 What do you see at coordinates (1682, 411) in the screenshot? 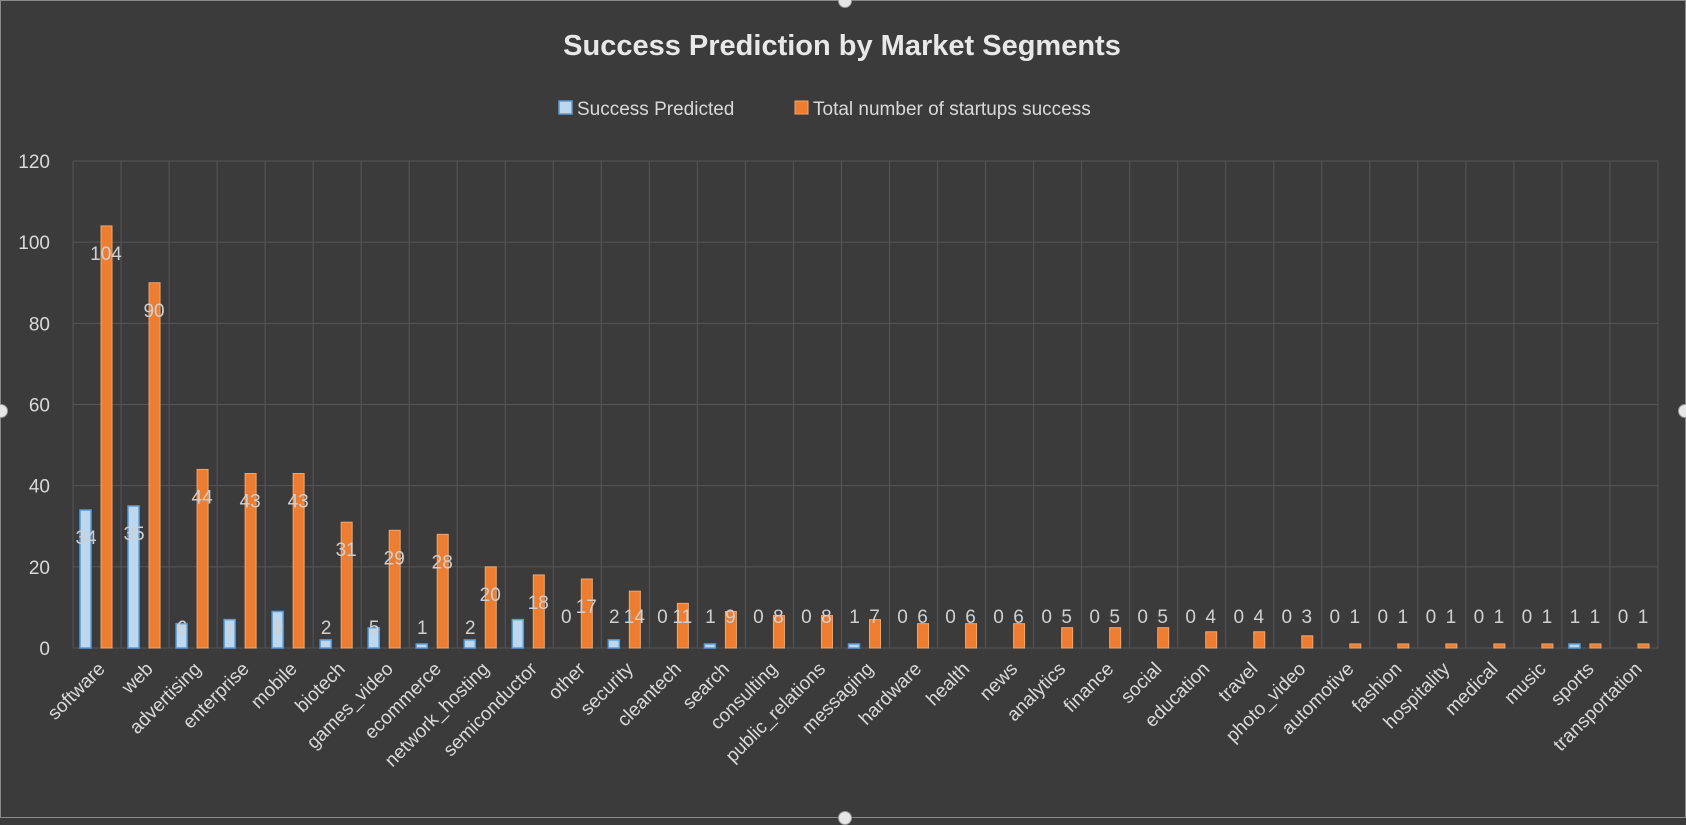
I see `resize-handle-right` at bounding box center [1682, 411].